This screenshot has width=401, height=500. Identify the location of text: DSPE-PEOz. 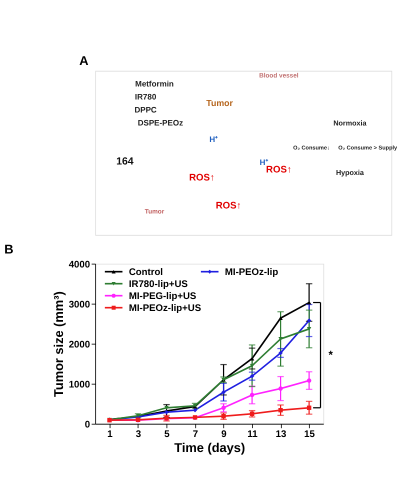
(161, 123).